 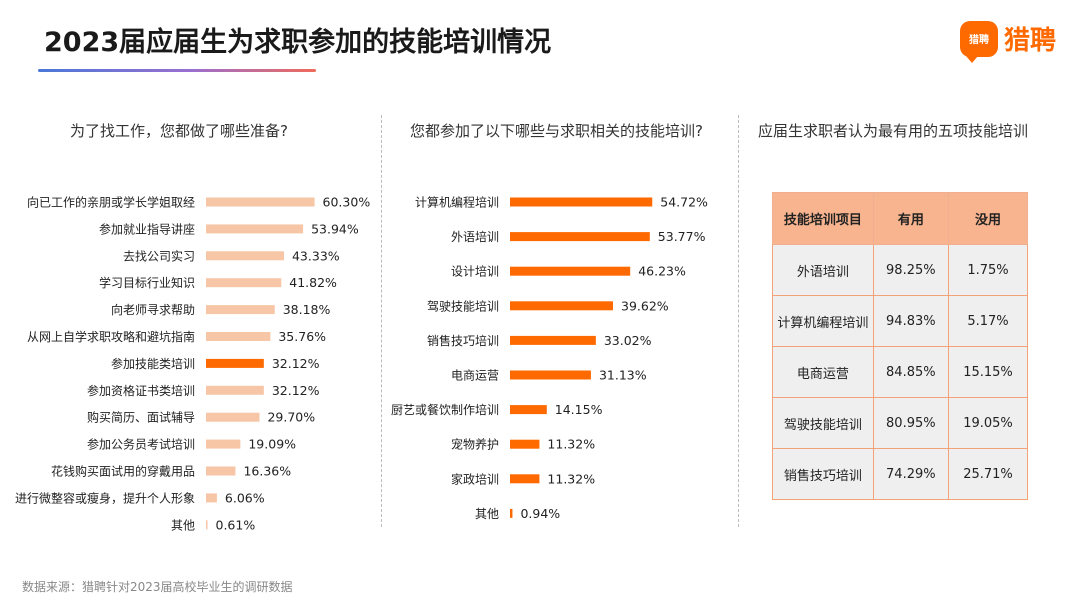 I want to click on table-cell-useless: 15.15%, so click(x=988, y=372).